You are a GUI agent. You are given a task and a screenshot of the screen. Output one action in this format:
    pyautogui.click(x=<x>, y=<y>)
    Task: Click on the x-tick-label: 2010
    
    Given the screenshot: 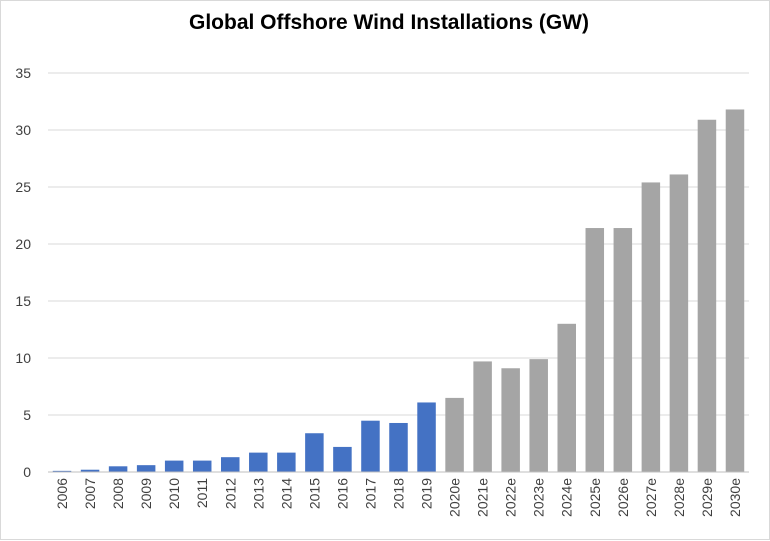 What is the action you would take?
    pyautogui.click(x=174, y=493)
    